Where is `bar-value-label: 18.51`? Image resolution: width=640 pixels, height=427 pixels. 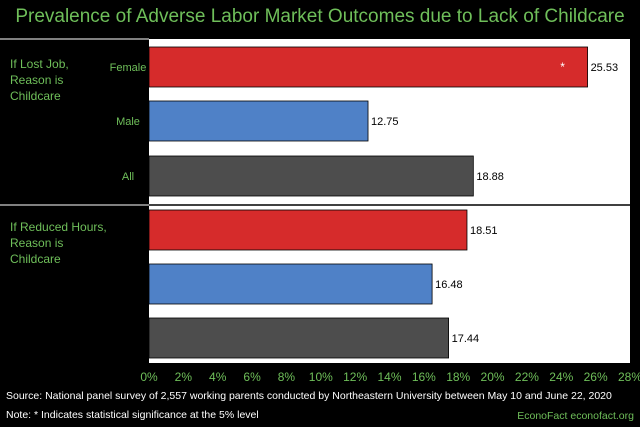
bar-value-label: 18.51 is located at coordinates (484, 231).